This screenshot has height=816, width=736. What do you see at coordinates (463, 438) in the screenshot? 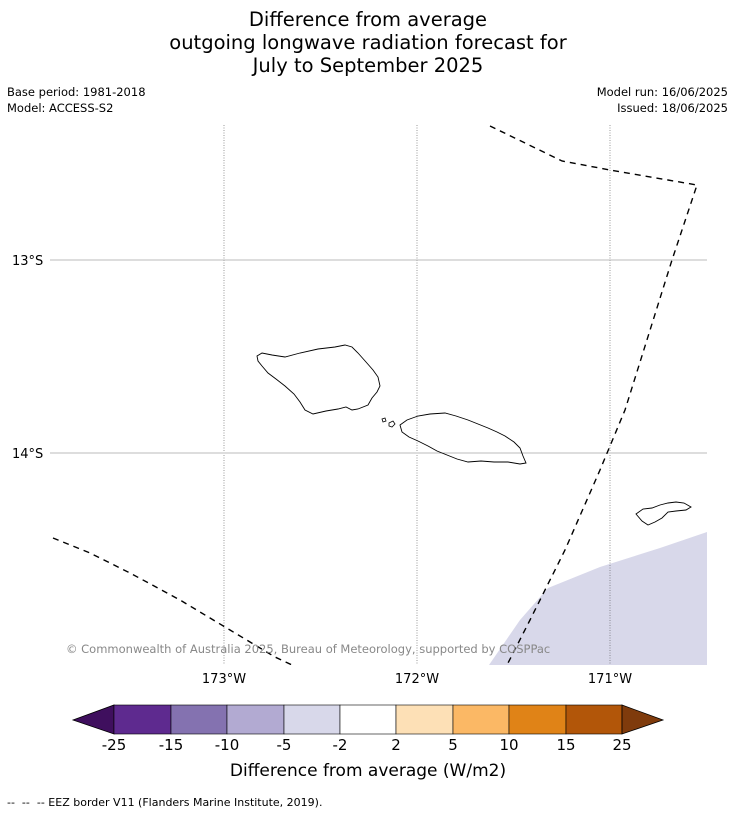
I see `island-upolu` at bounding box center [463, 438].